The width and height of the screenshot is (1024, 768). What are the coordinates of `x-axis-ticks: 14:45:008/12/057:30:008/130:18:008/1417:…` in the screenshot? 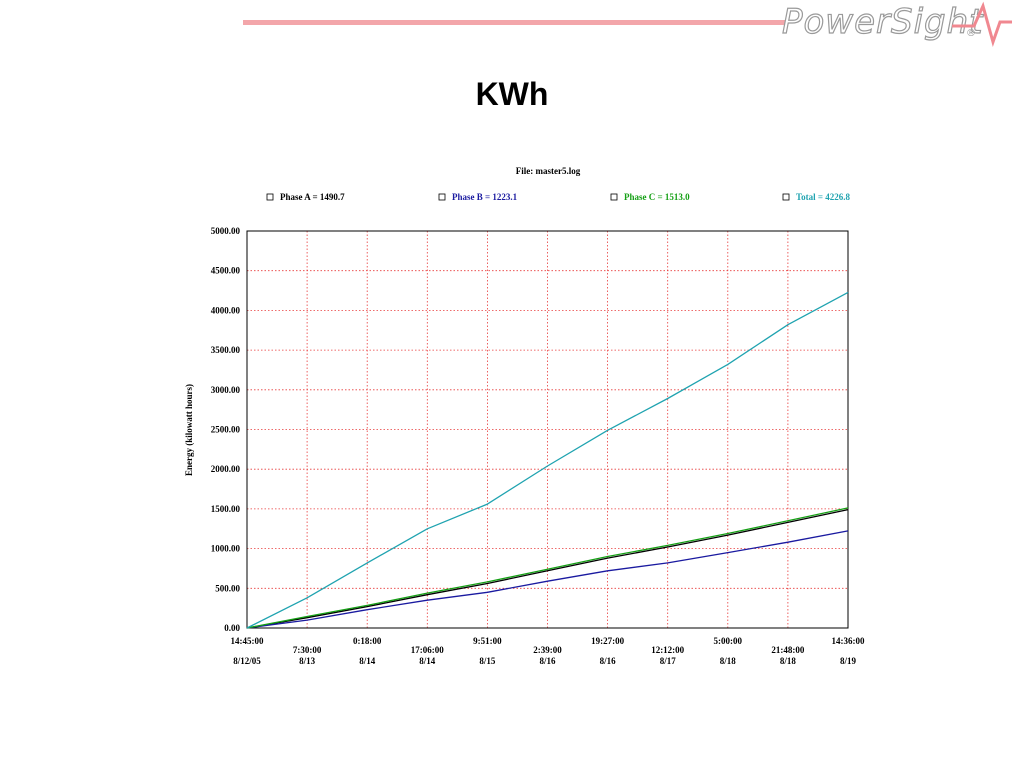 It's located at (548, 651).